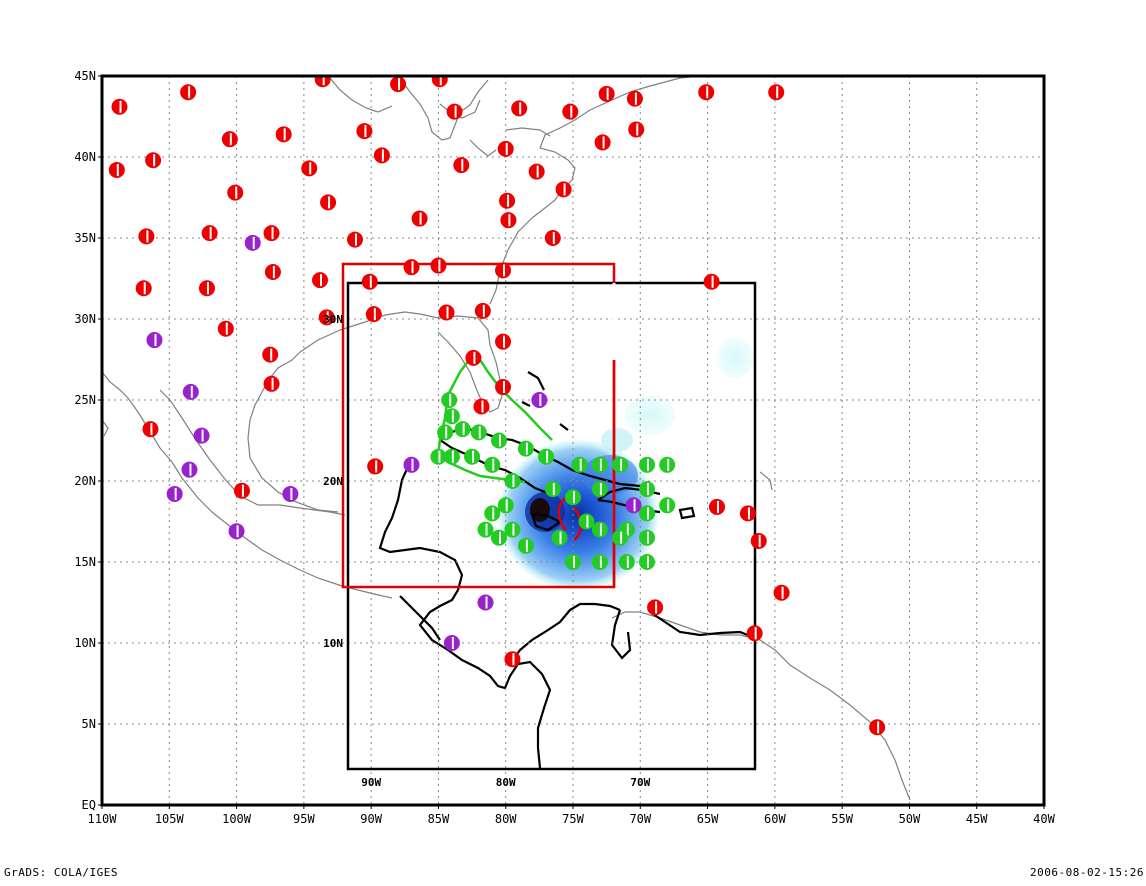  What do you see at coordinates (85, 562) in the screenshot?
I see `lat-tick-label: 15N` at bounding box center [85, 562].